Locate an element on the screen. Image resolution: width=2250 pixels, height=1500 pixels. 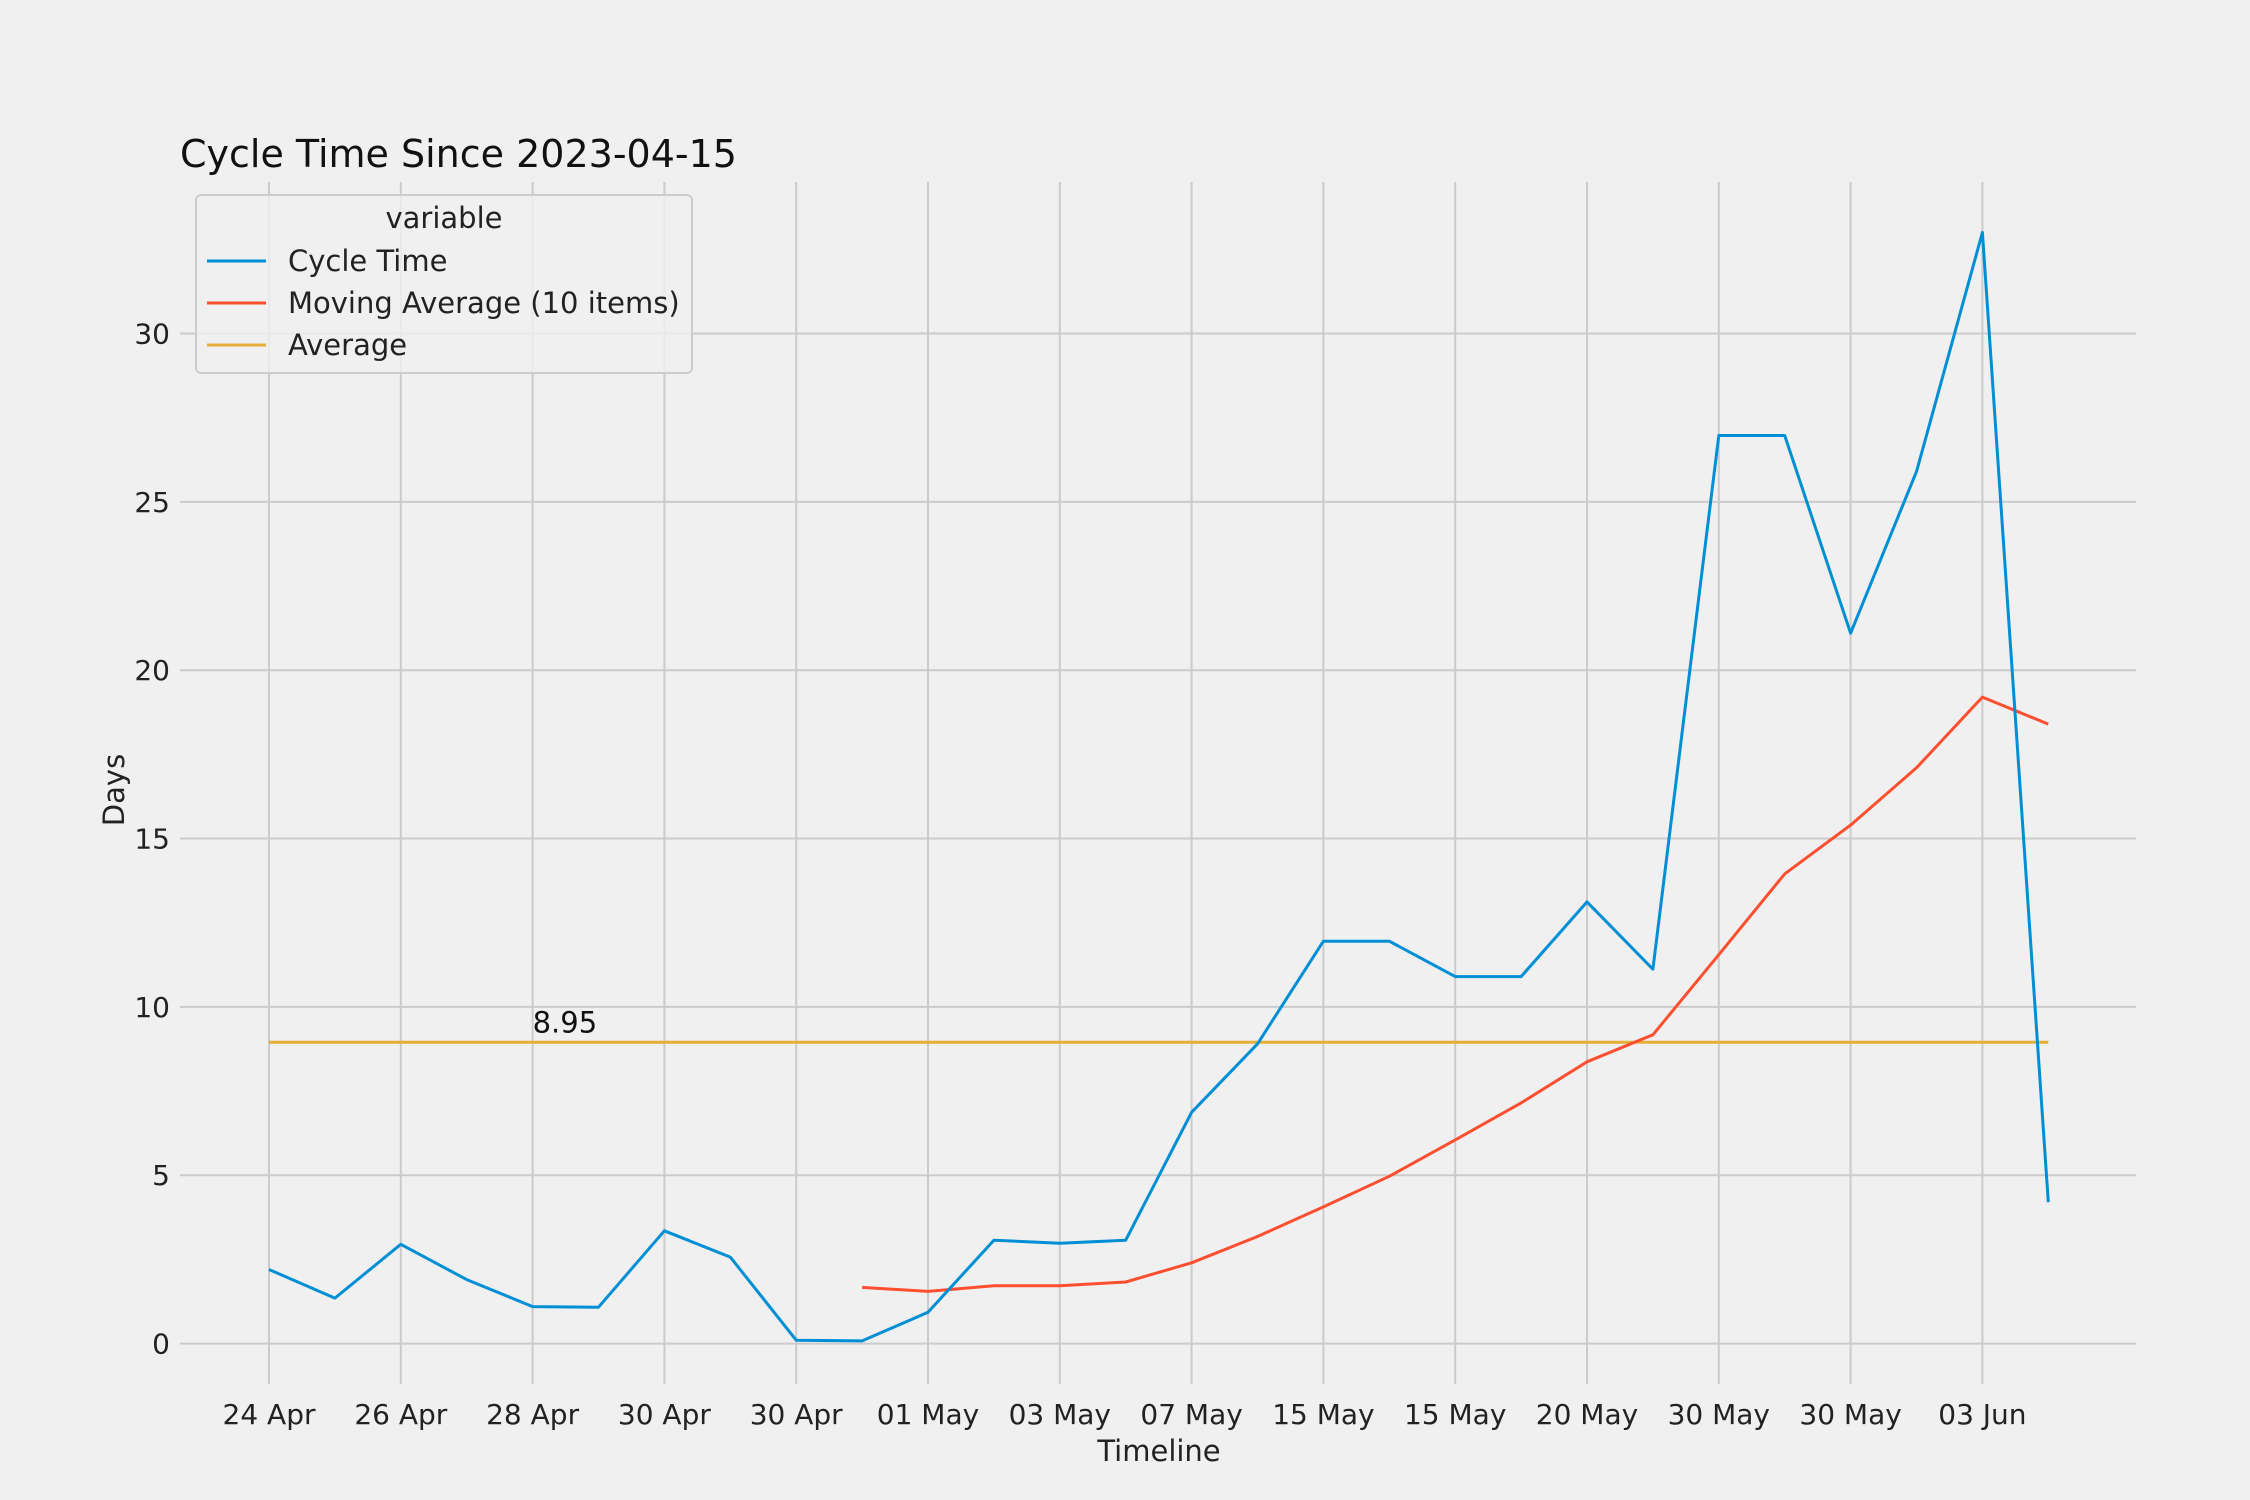
y-tick-label: 30 is located at coordinates (152, 334).